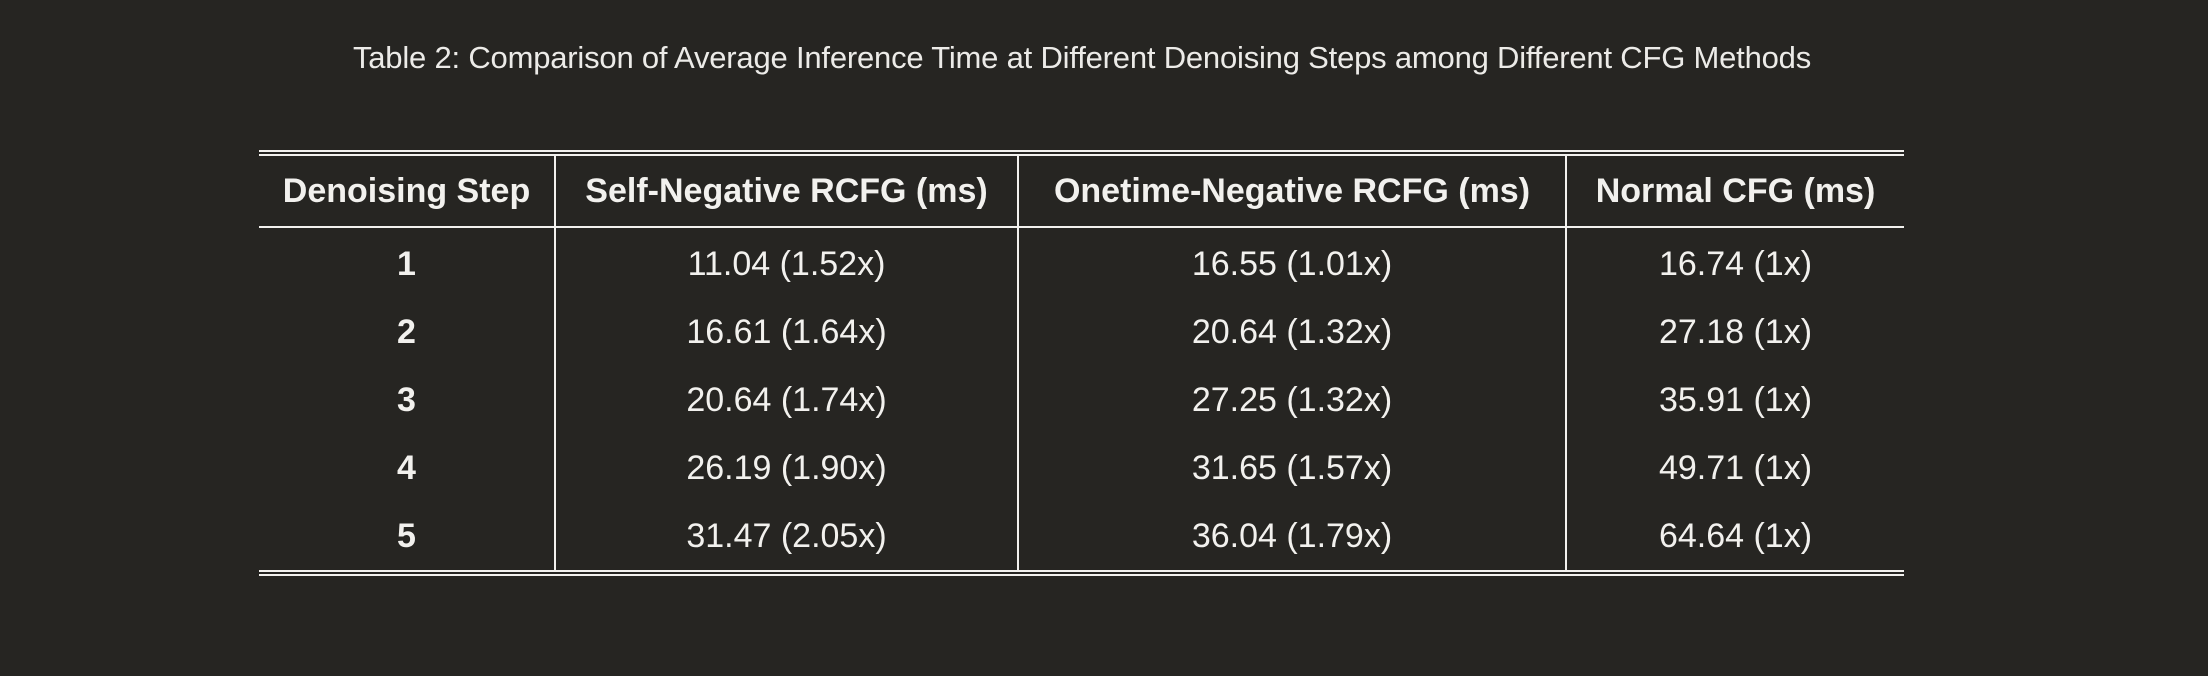 The image size is (2208, 676). What do you see at coordinates (406, 535) in the screenshot?
I see `step-cell: 5` at bounding box center [406, 535].